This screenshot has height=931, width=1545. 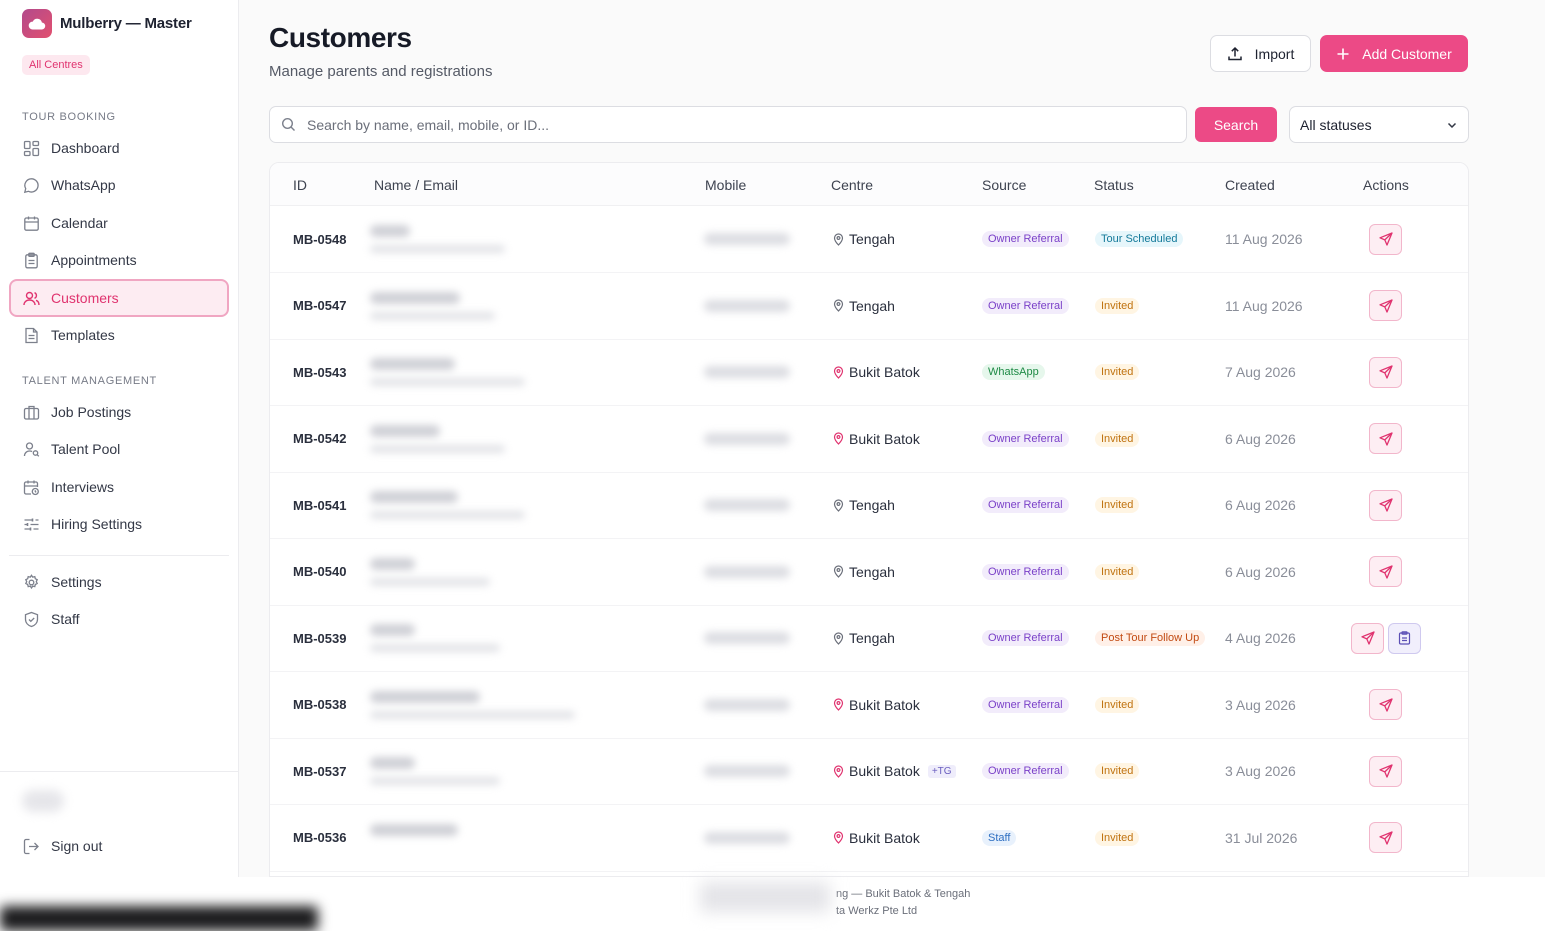 What do you see at coordinates (320, 505) in the screenshot?
I see `customer-id-link: MB-0541` at bounding box center [320, 505].